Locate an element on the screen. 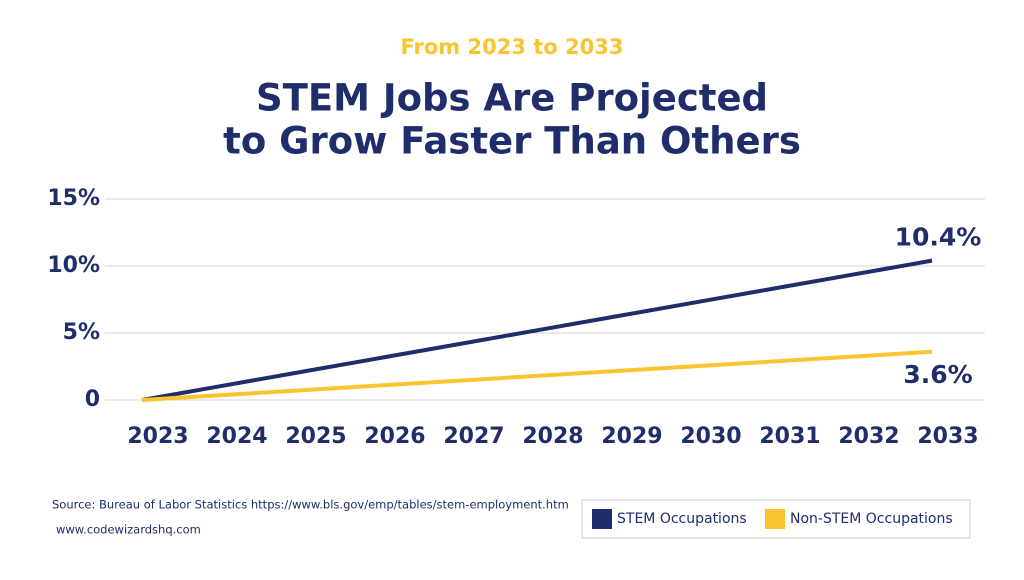 The height and width of the screenshot is (580, 1024). y-tick-label: 10% is located at coordinates (73, 265).